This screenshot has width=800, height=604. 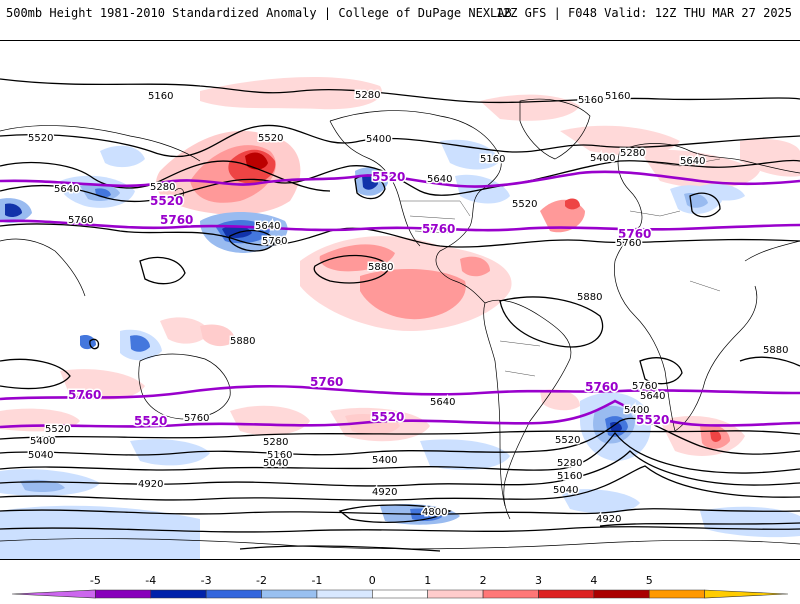 What do you see at coordinates (316, 580) in the screenshot?
I see `colorbar-tick-label: -1` at bounding box center [316, 580].